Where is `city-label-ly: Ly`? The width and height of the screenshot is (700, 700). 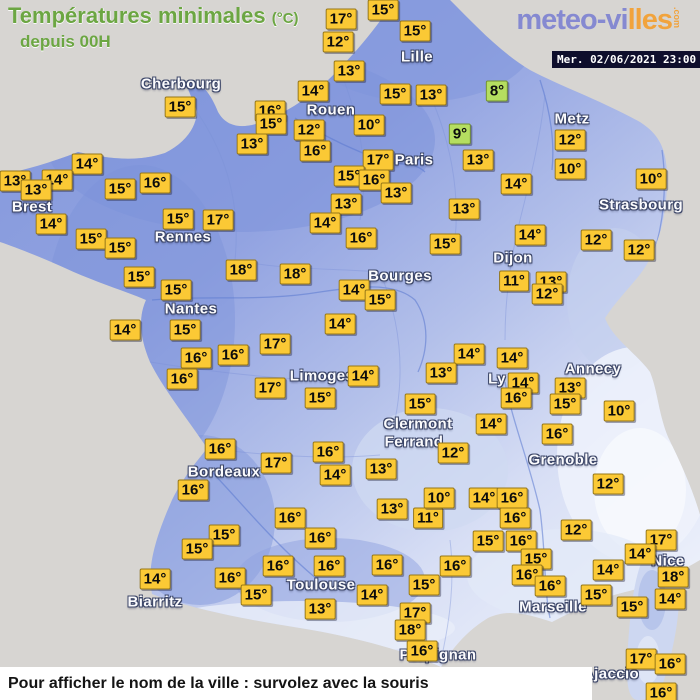 city-label-ly: Ly is located at coordinates (497, 379).